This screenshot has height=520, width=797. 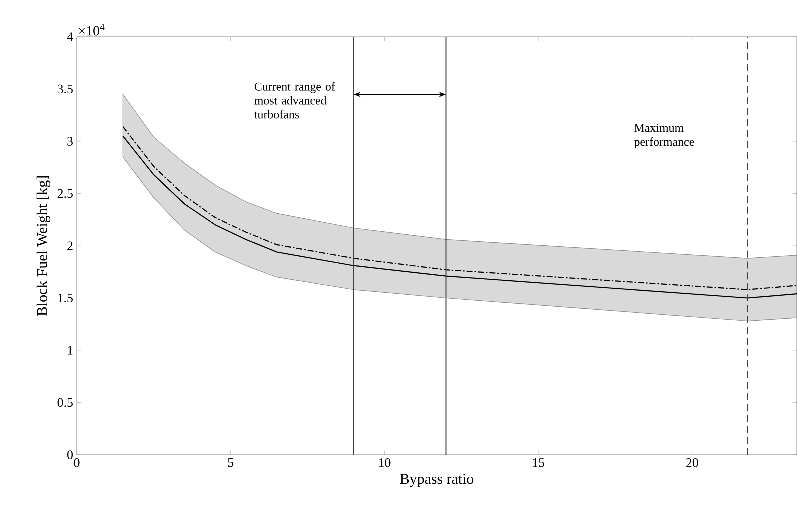 What do you see at coordinates (664, 136) in the screenshot?
I see `annotation: Maximum performance` at bounding box center [664, 136].